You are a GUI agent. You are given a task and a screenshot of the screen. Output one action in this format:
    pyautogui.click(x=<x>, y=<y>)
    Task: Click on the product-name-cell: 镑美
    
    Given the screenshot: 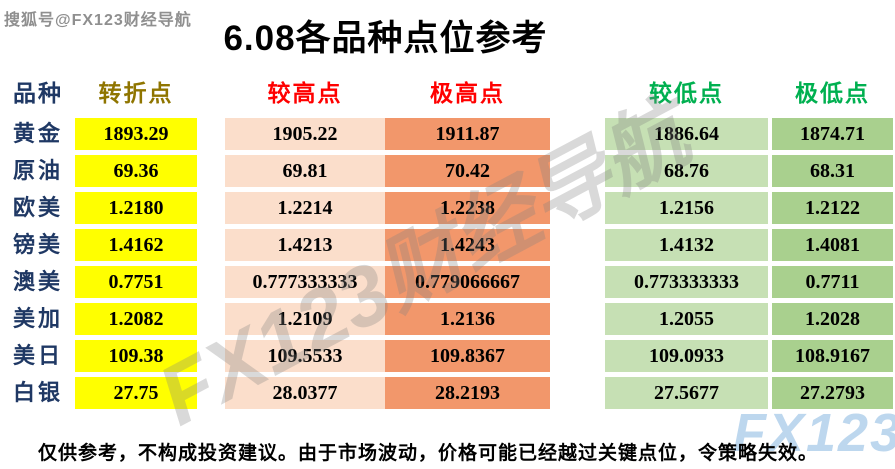 What is the action you would take?
    pyautogui.click(x=37, y=244)
    